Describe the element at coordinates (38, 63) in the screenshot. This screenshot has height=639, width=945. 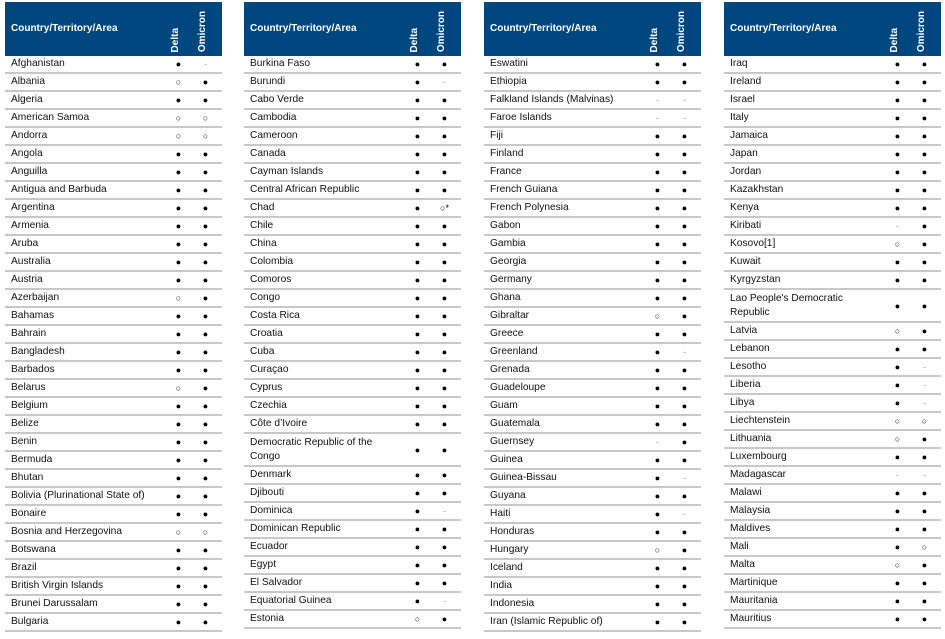
I see `country-name: Afghanistan` at that location.